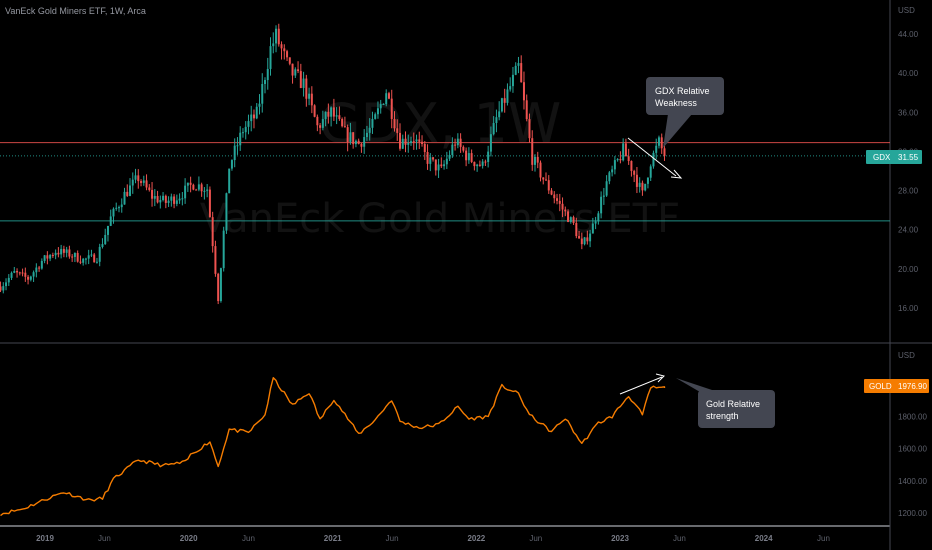 The image size is (932, 550). Describe the element at coordinates (896, 386) in the screenshot. I see `gold-price-badge: GOLD 1976.90` at that location.